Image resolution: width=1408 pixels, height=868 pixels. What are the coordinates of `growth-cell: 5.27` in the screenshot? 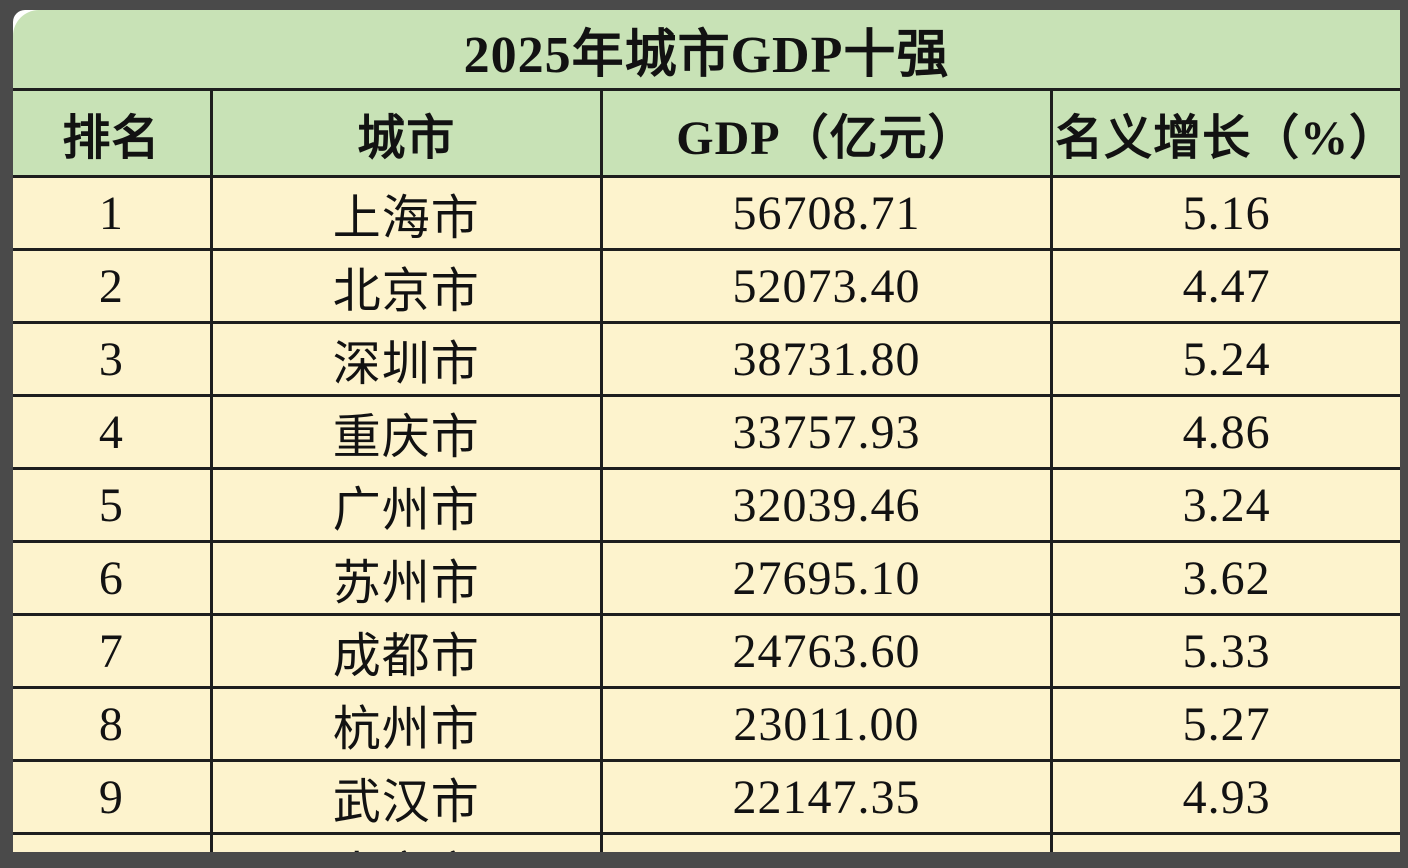 It's located at (1225, 724).